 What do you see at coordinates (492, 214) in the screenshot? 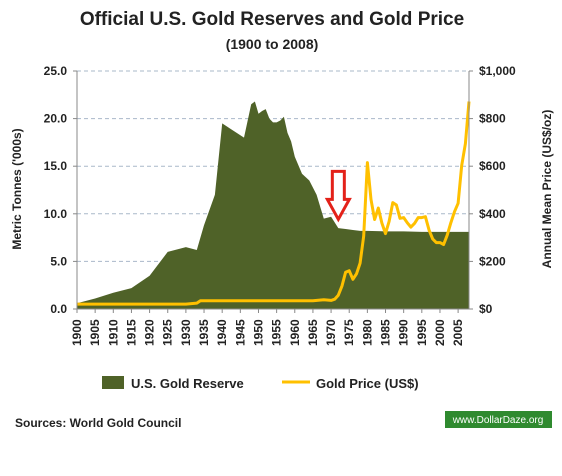
I see `y-right-tick-label: $400` at bounding box center [492, 214].